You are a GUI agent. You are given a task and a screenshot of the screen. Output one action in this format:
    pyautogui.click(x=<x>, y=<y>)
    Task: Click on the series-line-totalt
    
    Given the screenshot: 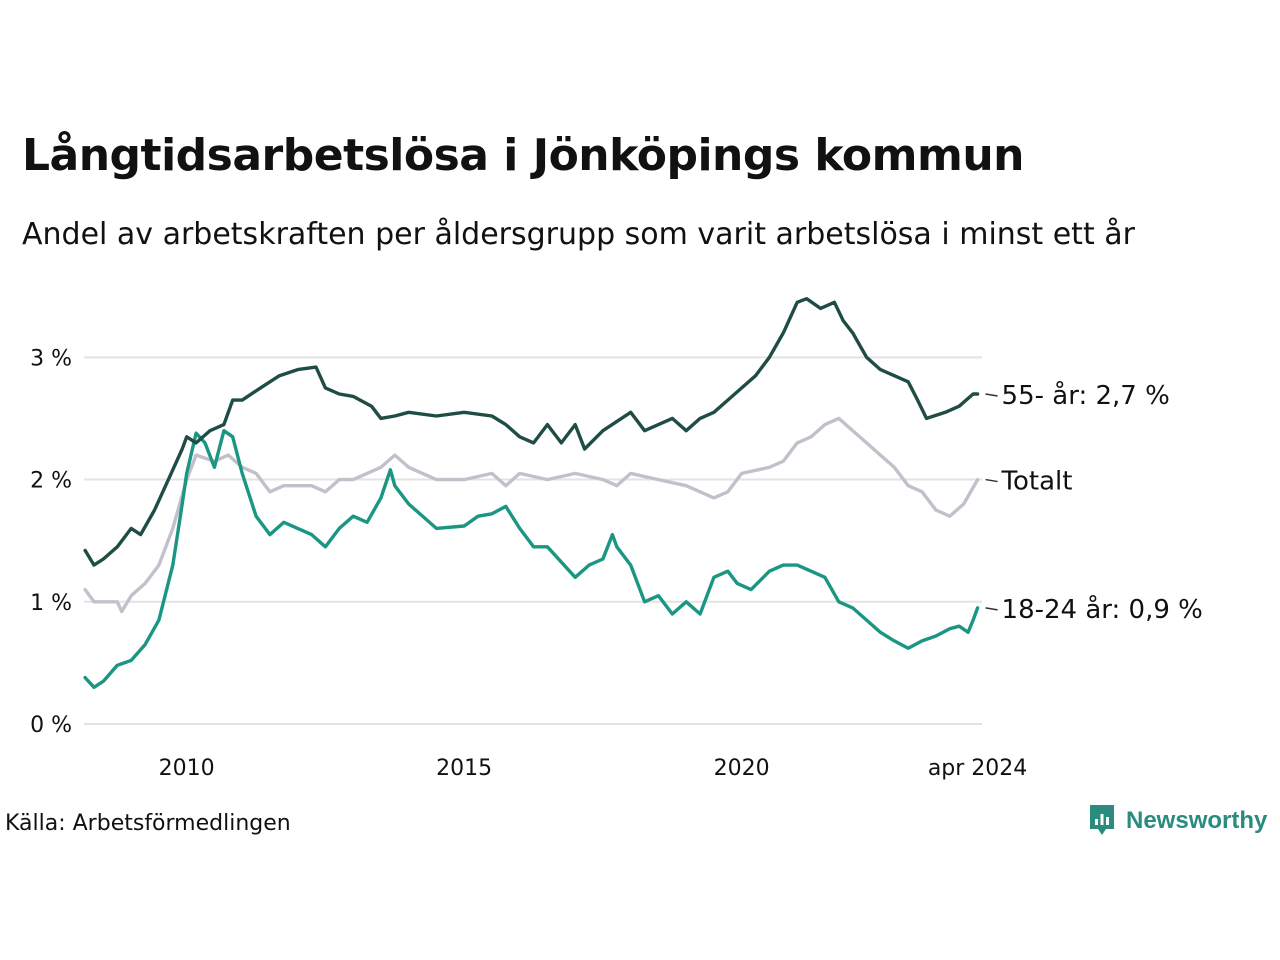 What is the action you would take?
    pyautogui.click(x=531, y=515)
    